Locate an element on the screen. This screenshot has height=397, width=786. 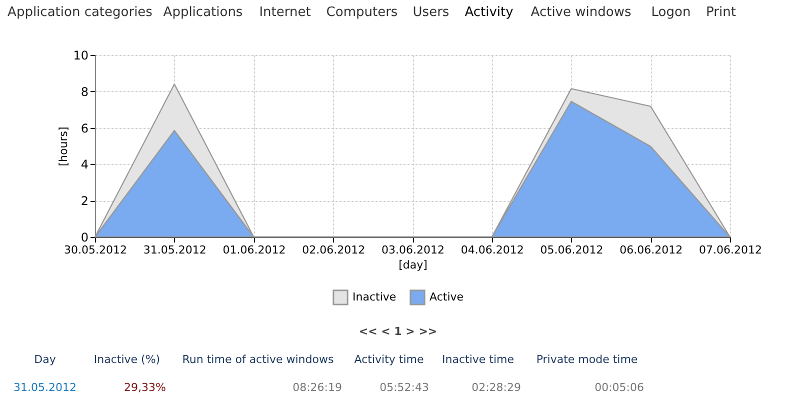
text: Logon is located at coordinates (671, 12).